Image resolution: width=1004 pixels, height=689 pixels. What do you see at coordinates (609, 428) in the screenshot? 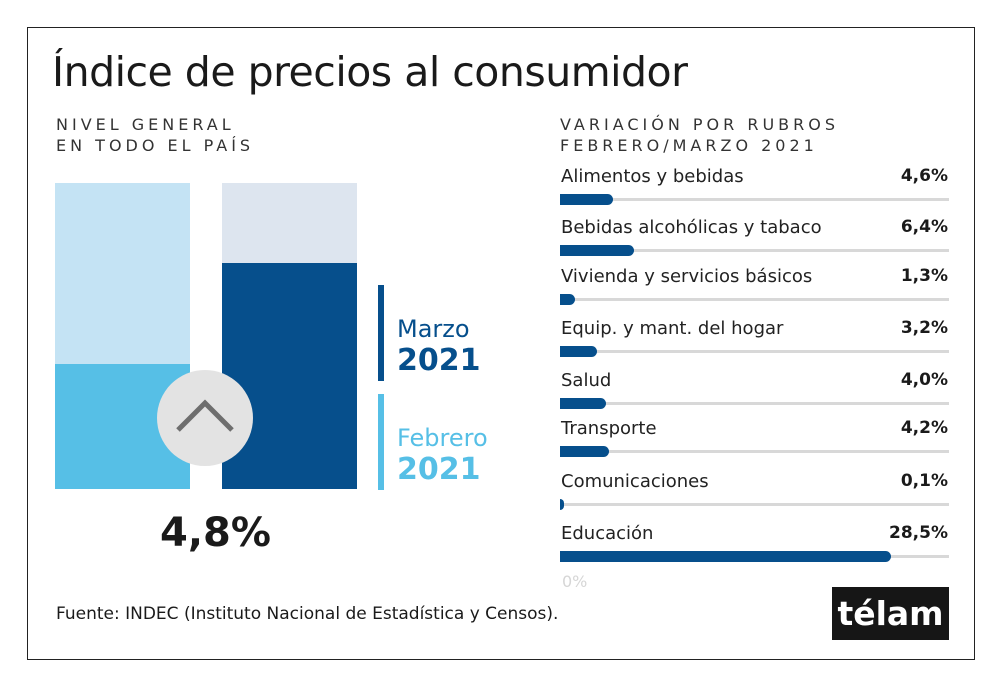
I see `category-label: Transporte` at bounding box center [609, 428].